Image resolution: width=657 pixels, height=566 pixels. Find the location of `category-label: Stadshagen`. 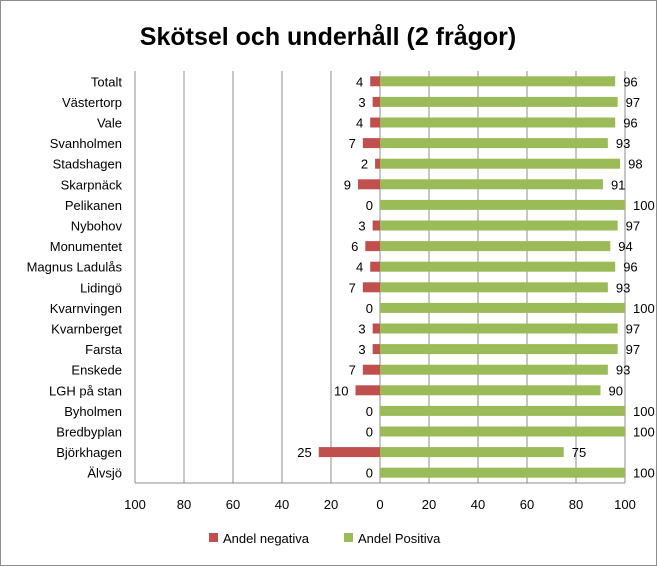

category-label: Stadshagen is located at coordinates (87, 164).